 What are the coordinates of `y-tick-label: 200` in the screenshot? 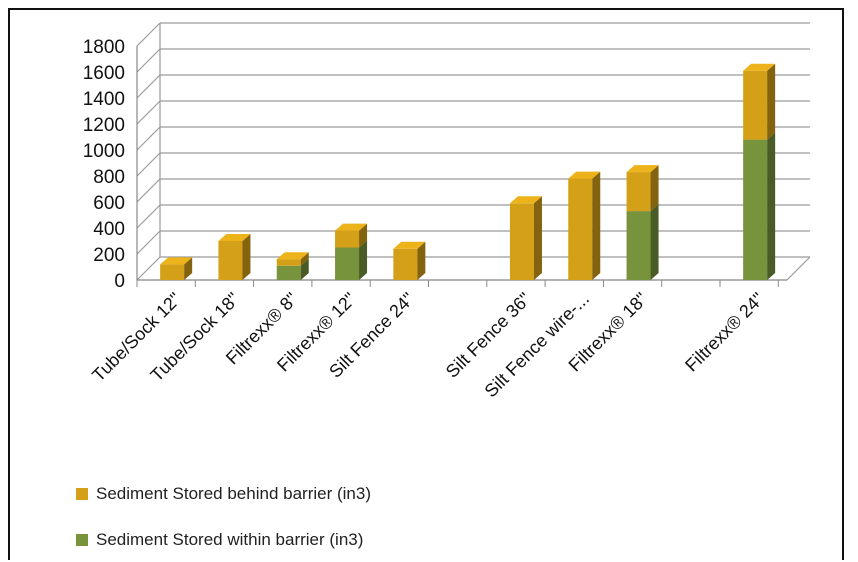 It's located at (109, 255).